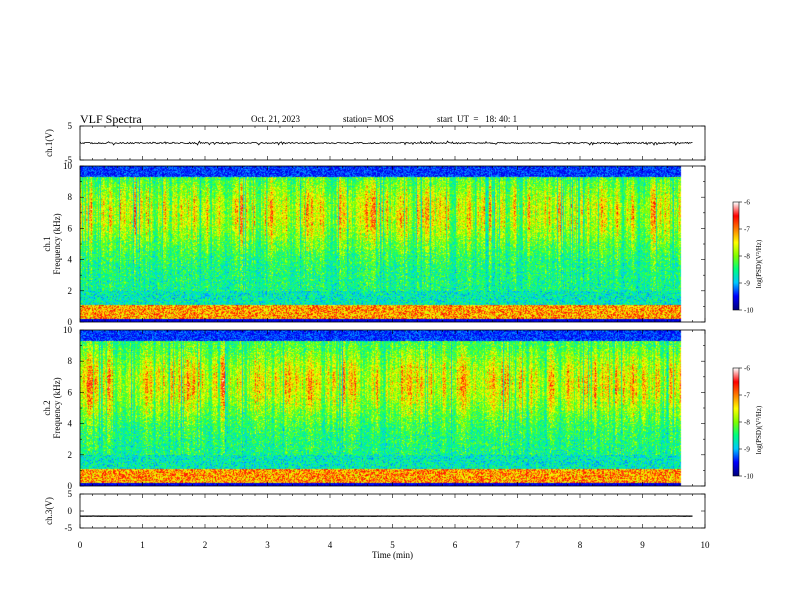  Describe the element at coordinates (80, 545) in the screenshot. I see `x-tick-label: 0` at that location.